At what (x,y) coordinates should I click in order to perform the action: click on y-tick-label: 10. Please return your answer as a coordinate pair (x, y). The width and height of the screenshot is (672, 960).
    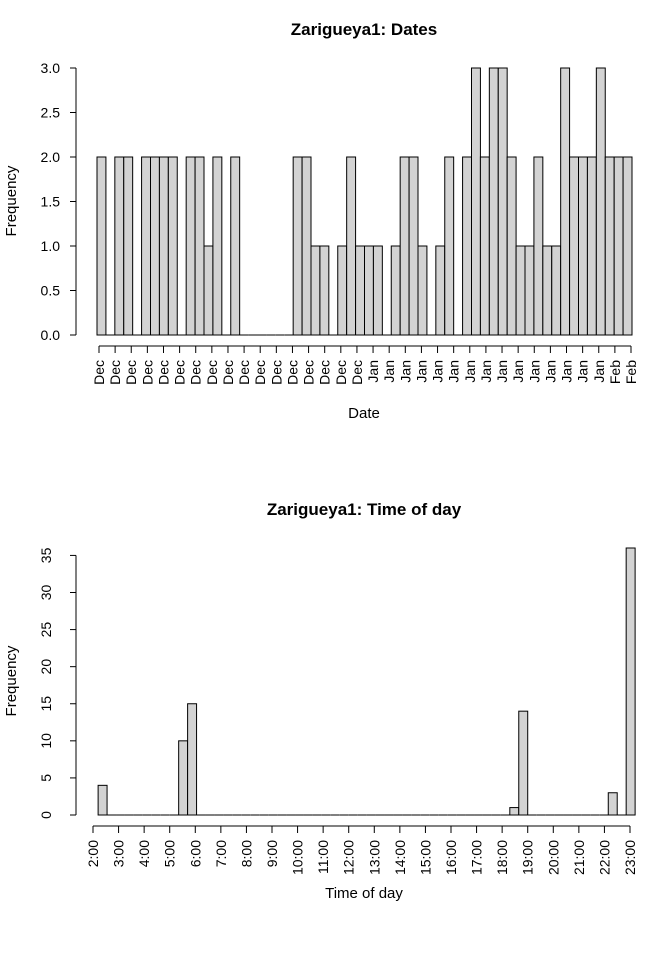
    Looking at the image, I should click on (46, 741).